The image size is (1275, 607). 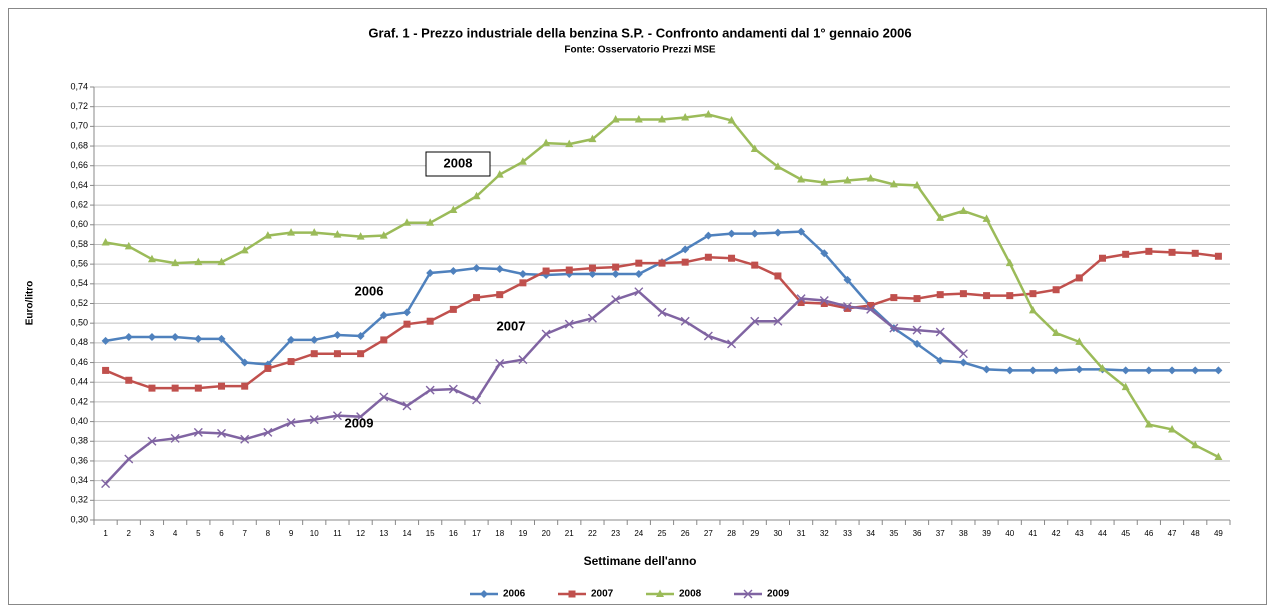 What do you see at coordinates (511, 325) in the screenshot?
I see `annotation: 2007` at bounding box center [511, 325].